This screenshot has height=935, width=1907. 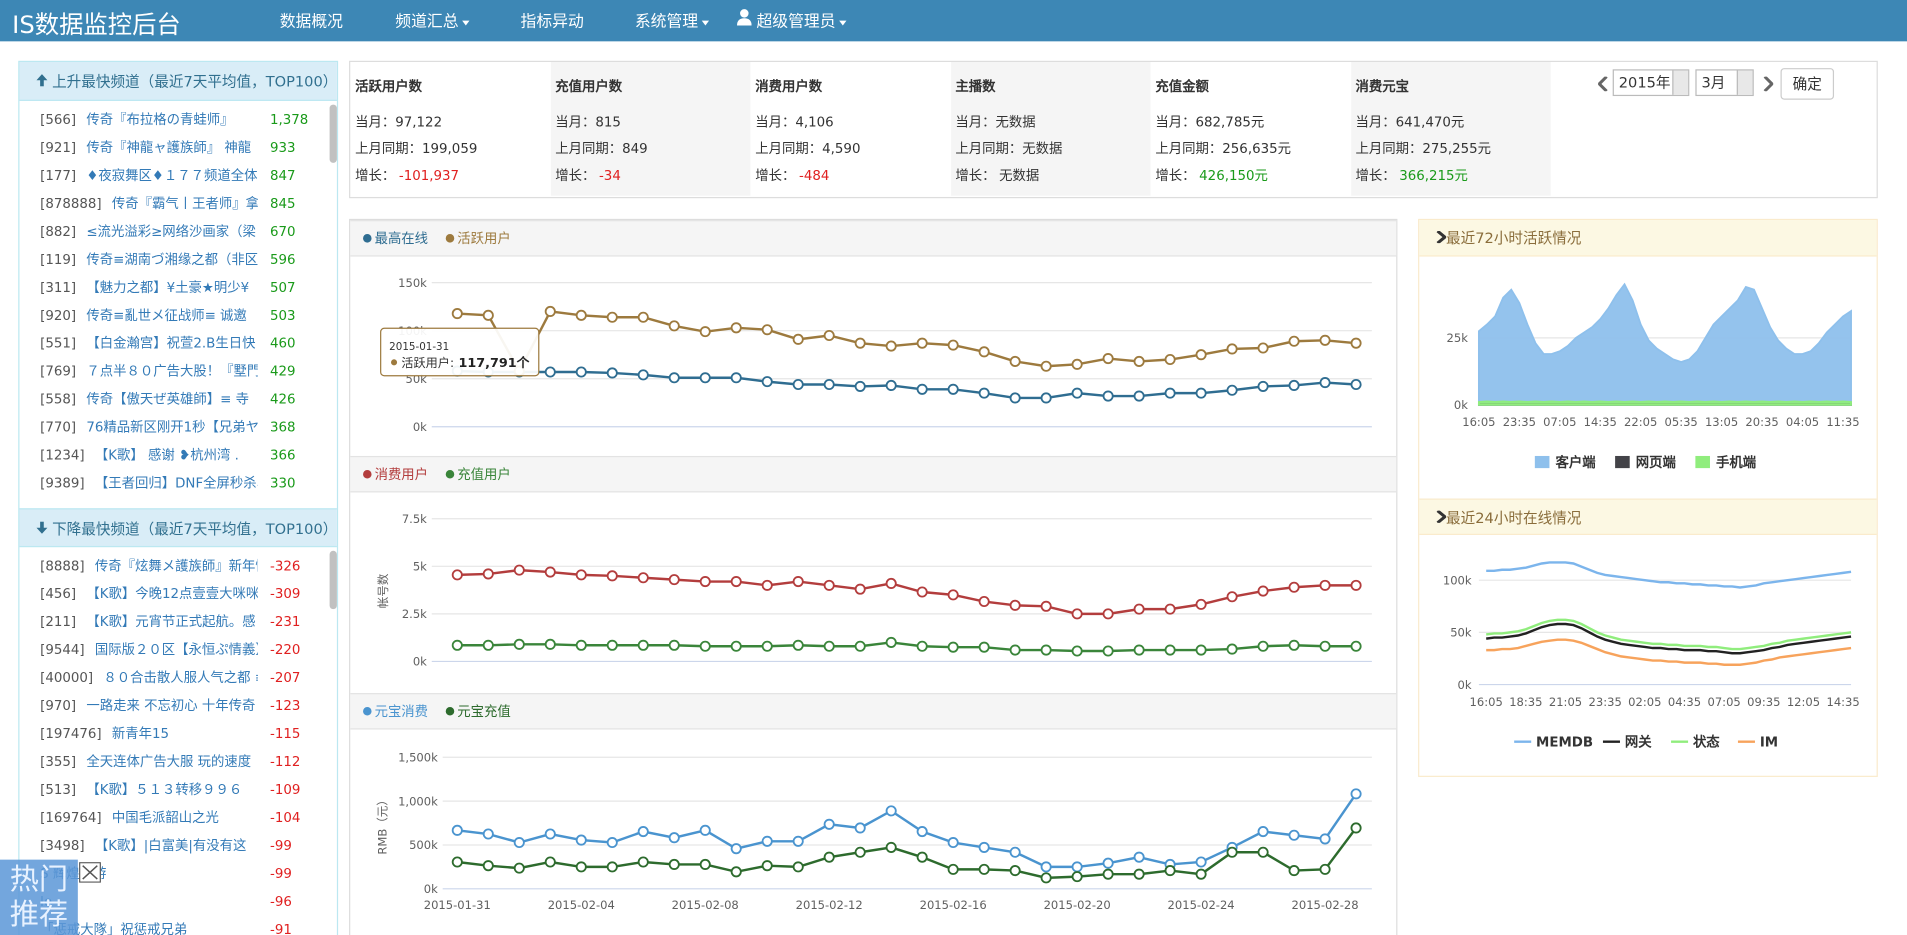 I want to click on channel-row: [566] 传奇『布拉格の青蛙师』 1,378, so click(x=171, y=120).